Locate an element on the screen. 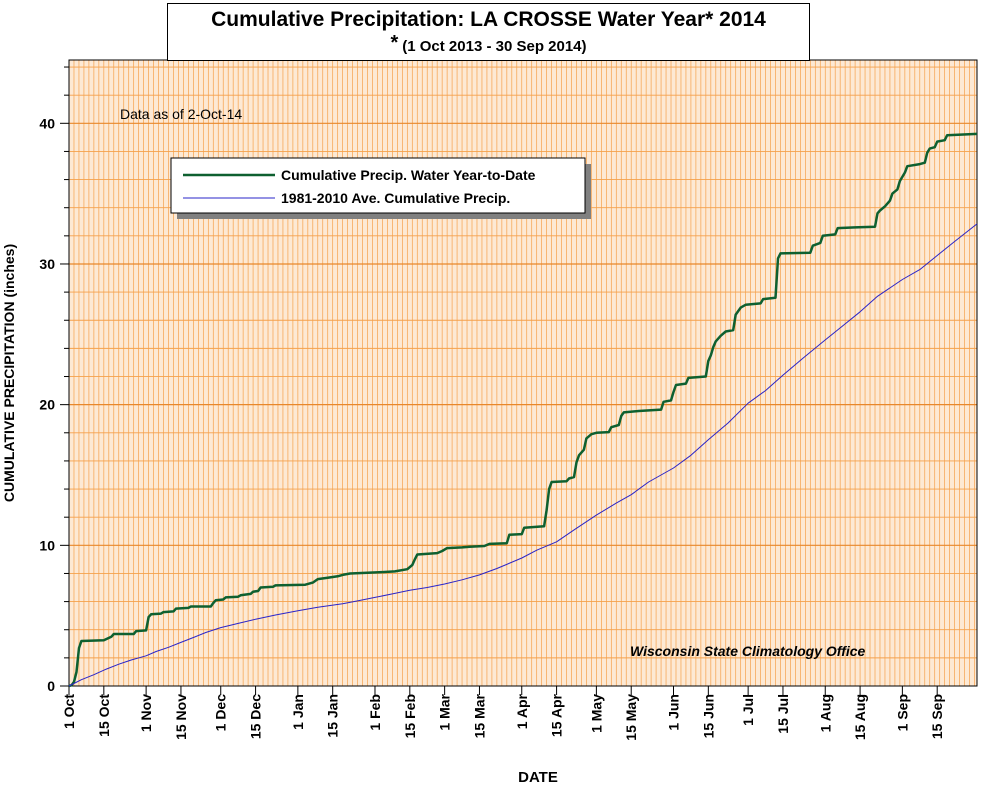 The height and width of the screenshot is (787, 982). x-tick-label: 15 May is located at coordinates (631, 717).